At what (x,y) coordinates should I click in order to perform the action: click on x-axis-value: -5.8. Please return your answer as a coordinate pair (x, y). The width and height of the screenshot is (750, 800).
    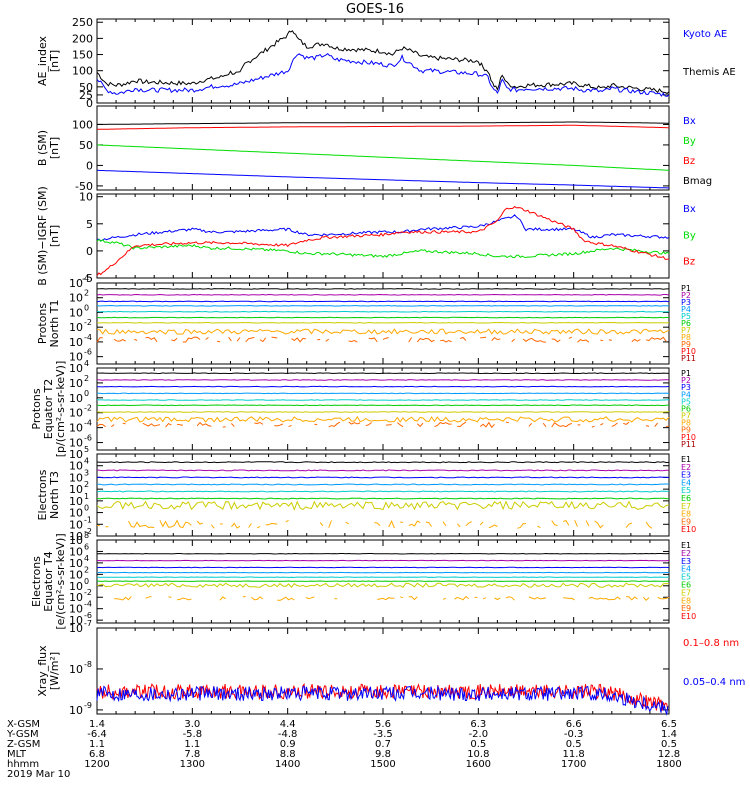
    Looking at the image, I should click on (193, 734).